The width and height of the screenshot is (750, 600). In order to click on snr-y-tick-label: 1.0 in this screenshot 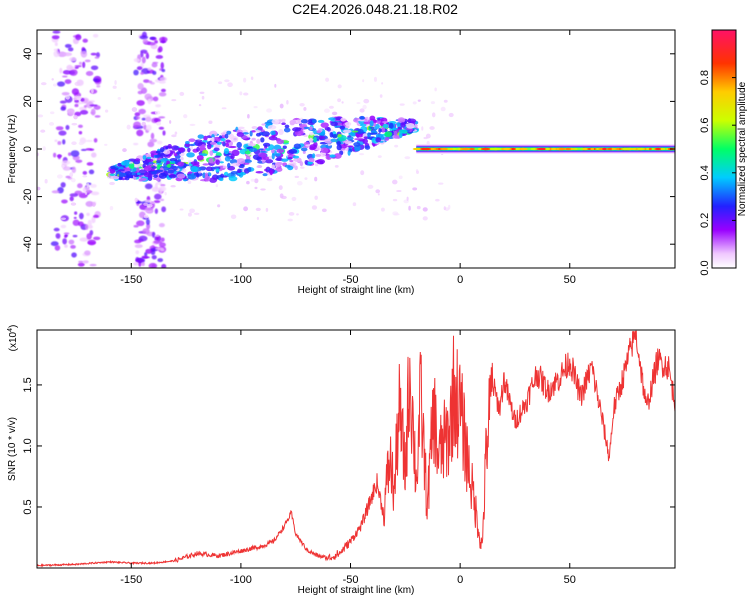, I will do `click(28, 445)`.